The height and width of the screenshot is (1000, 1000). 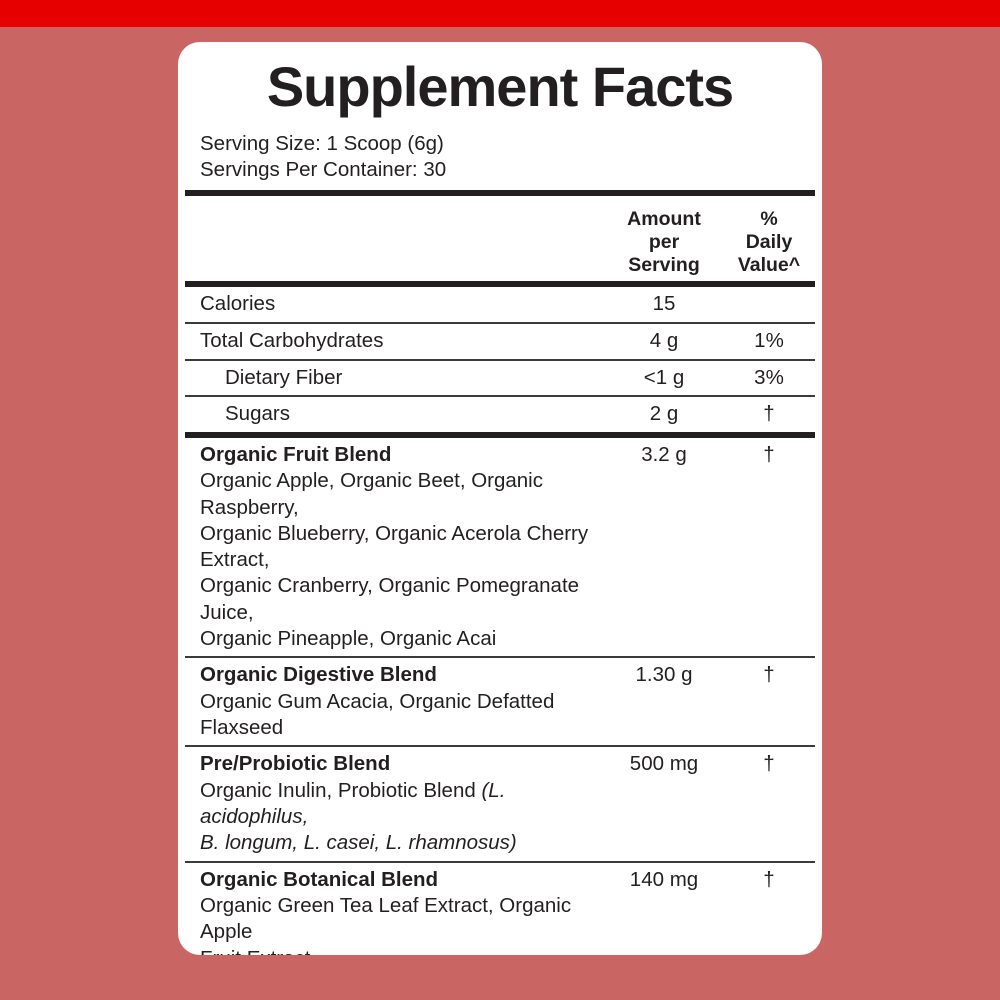 What do you see at coordinates (664, 340) in the screenshot?
I see `nutrient-amount: 4 g` at bounding box center [664, 340].